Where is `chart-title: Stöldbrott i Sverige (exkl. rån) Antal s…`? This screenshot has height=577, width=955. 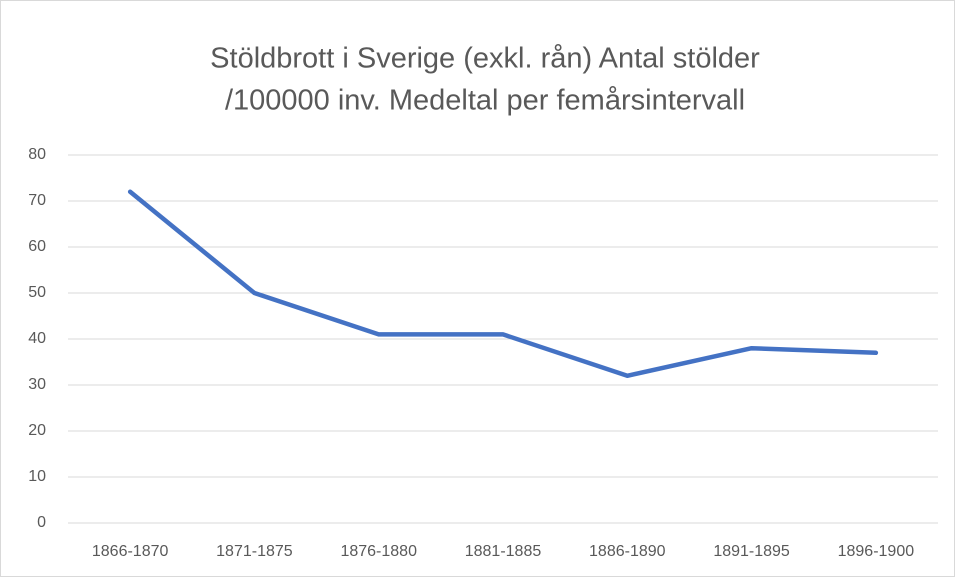 chart-title: Stöldbrott i Sverige (exkl. rån) Antal s… is located at coordinates (485, 59).